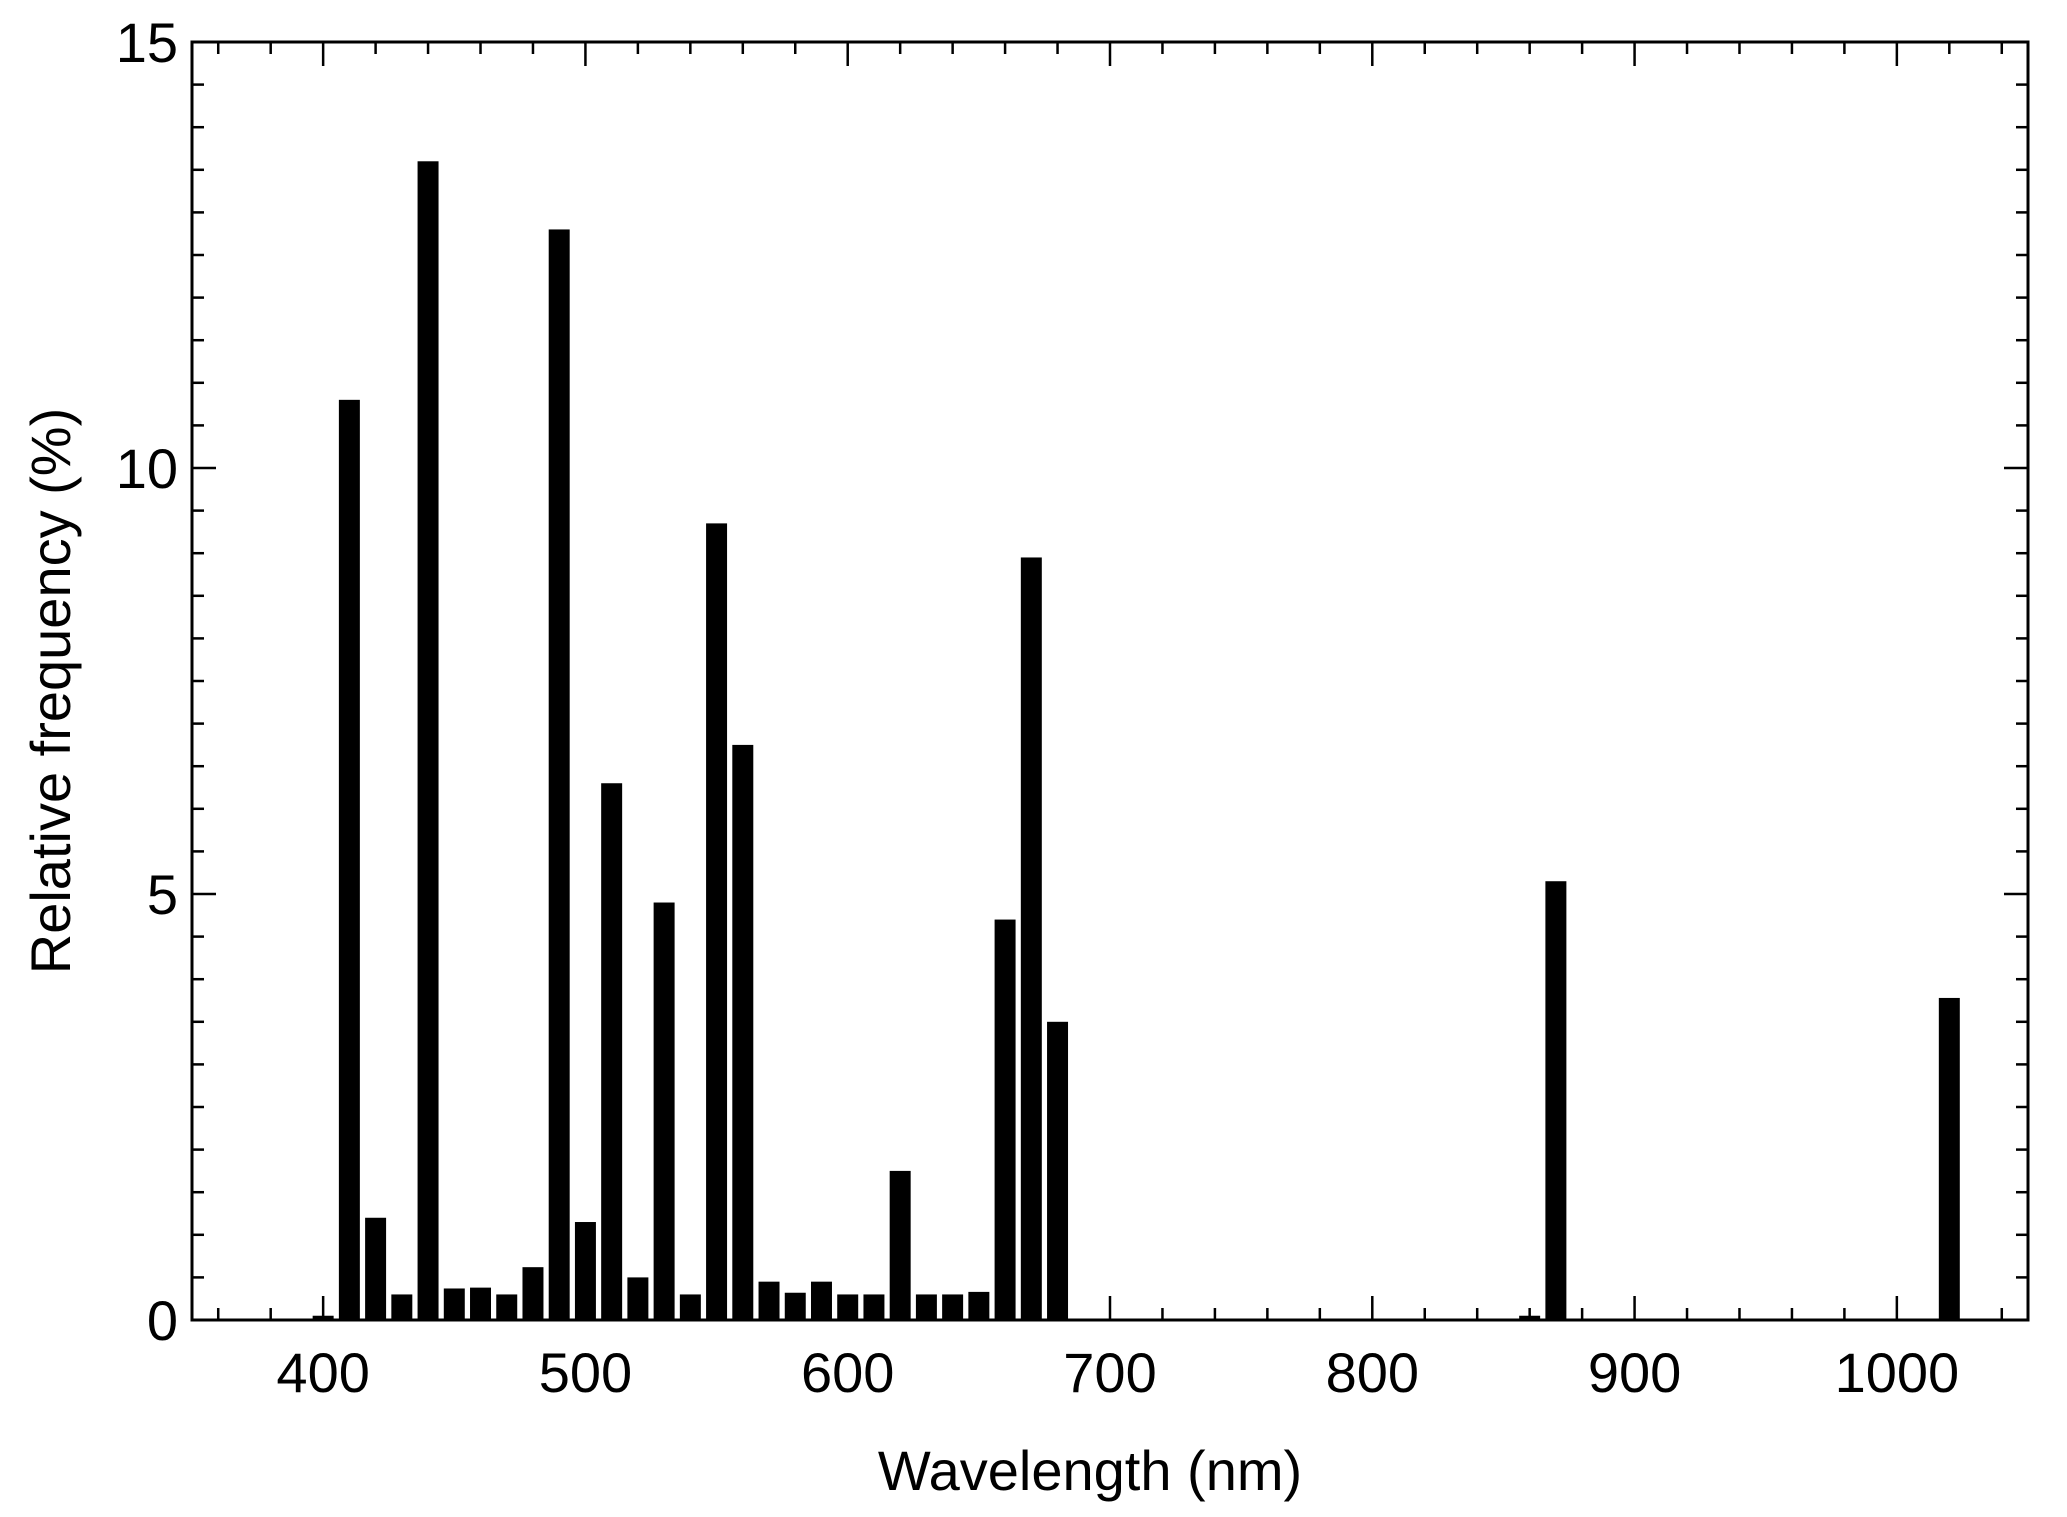 Image resolution: width=2067 pixels, height=1517 pixels. Describe the element at coordinates (147, 468) in the screenshot. I see `y-tick-label: 10` at that location.